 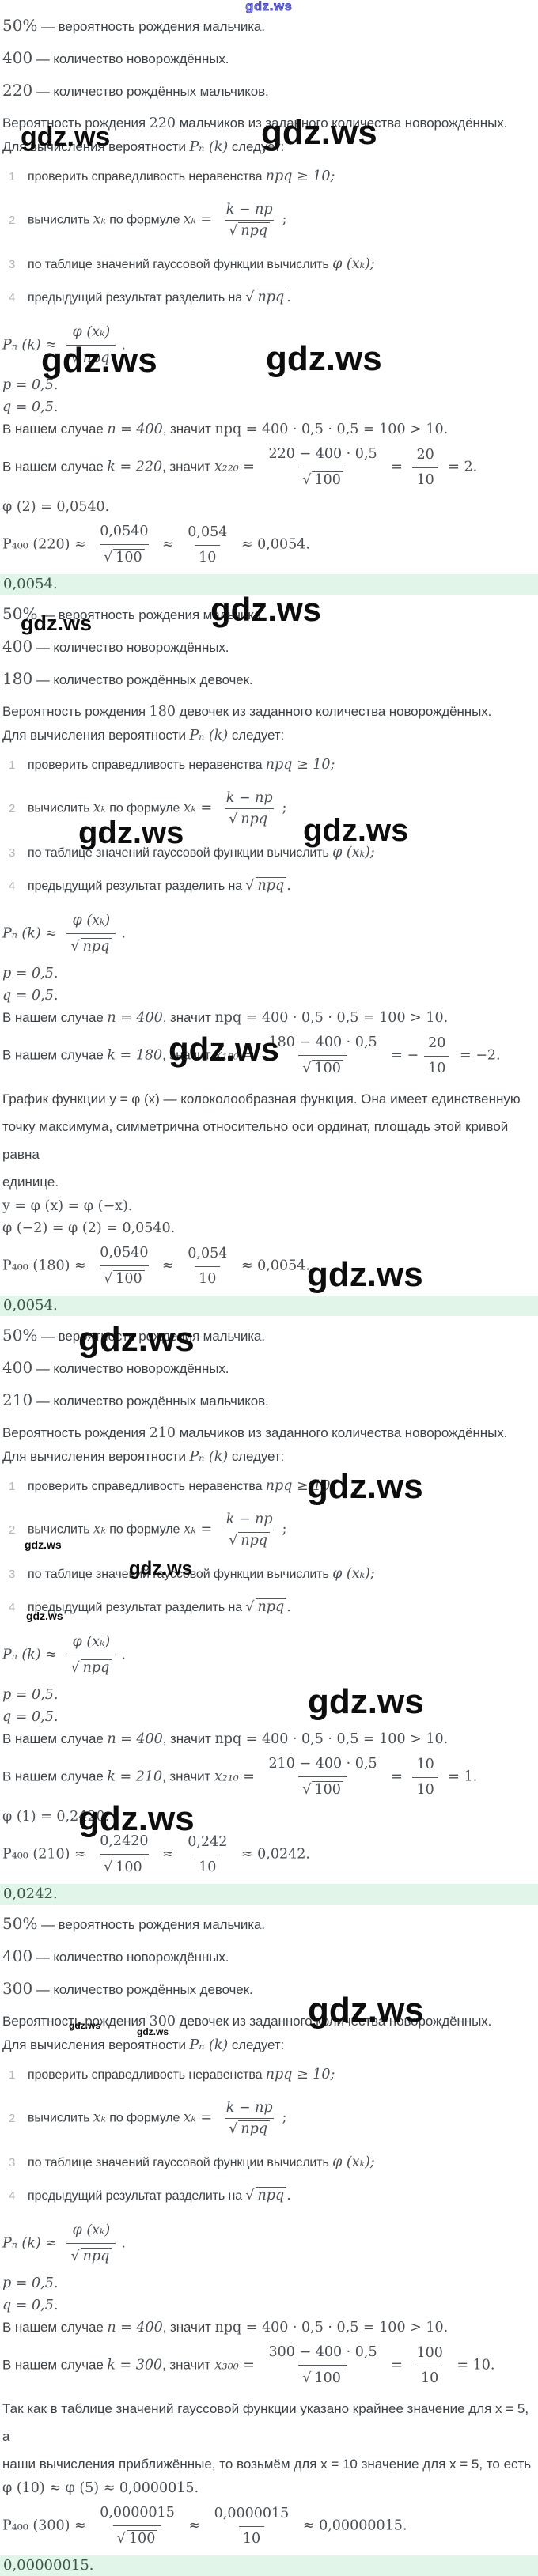 What do you see at coordinates (256, 146) in the screenshot?
I see `calc-text: следует:` at bounding box center [256, 146].